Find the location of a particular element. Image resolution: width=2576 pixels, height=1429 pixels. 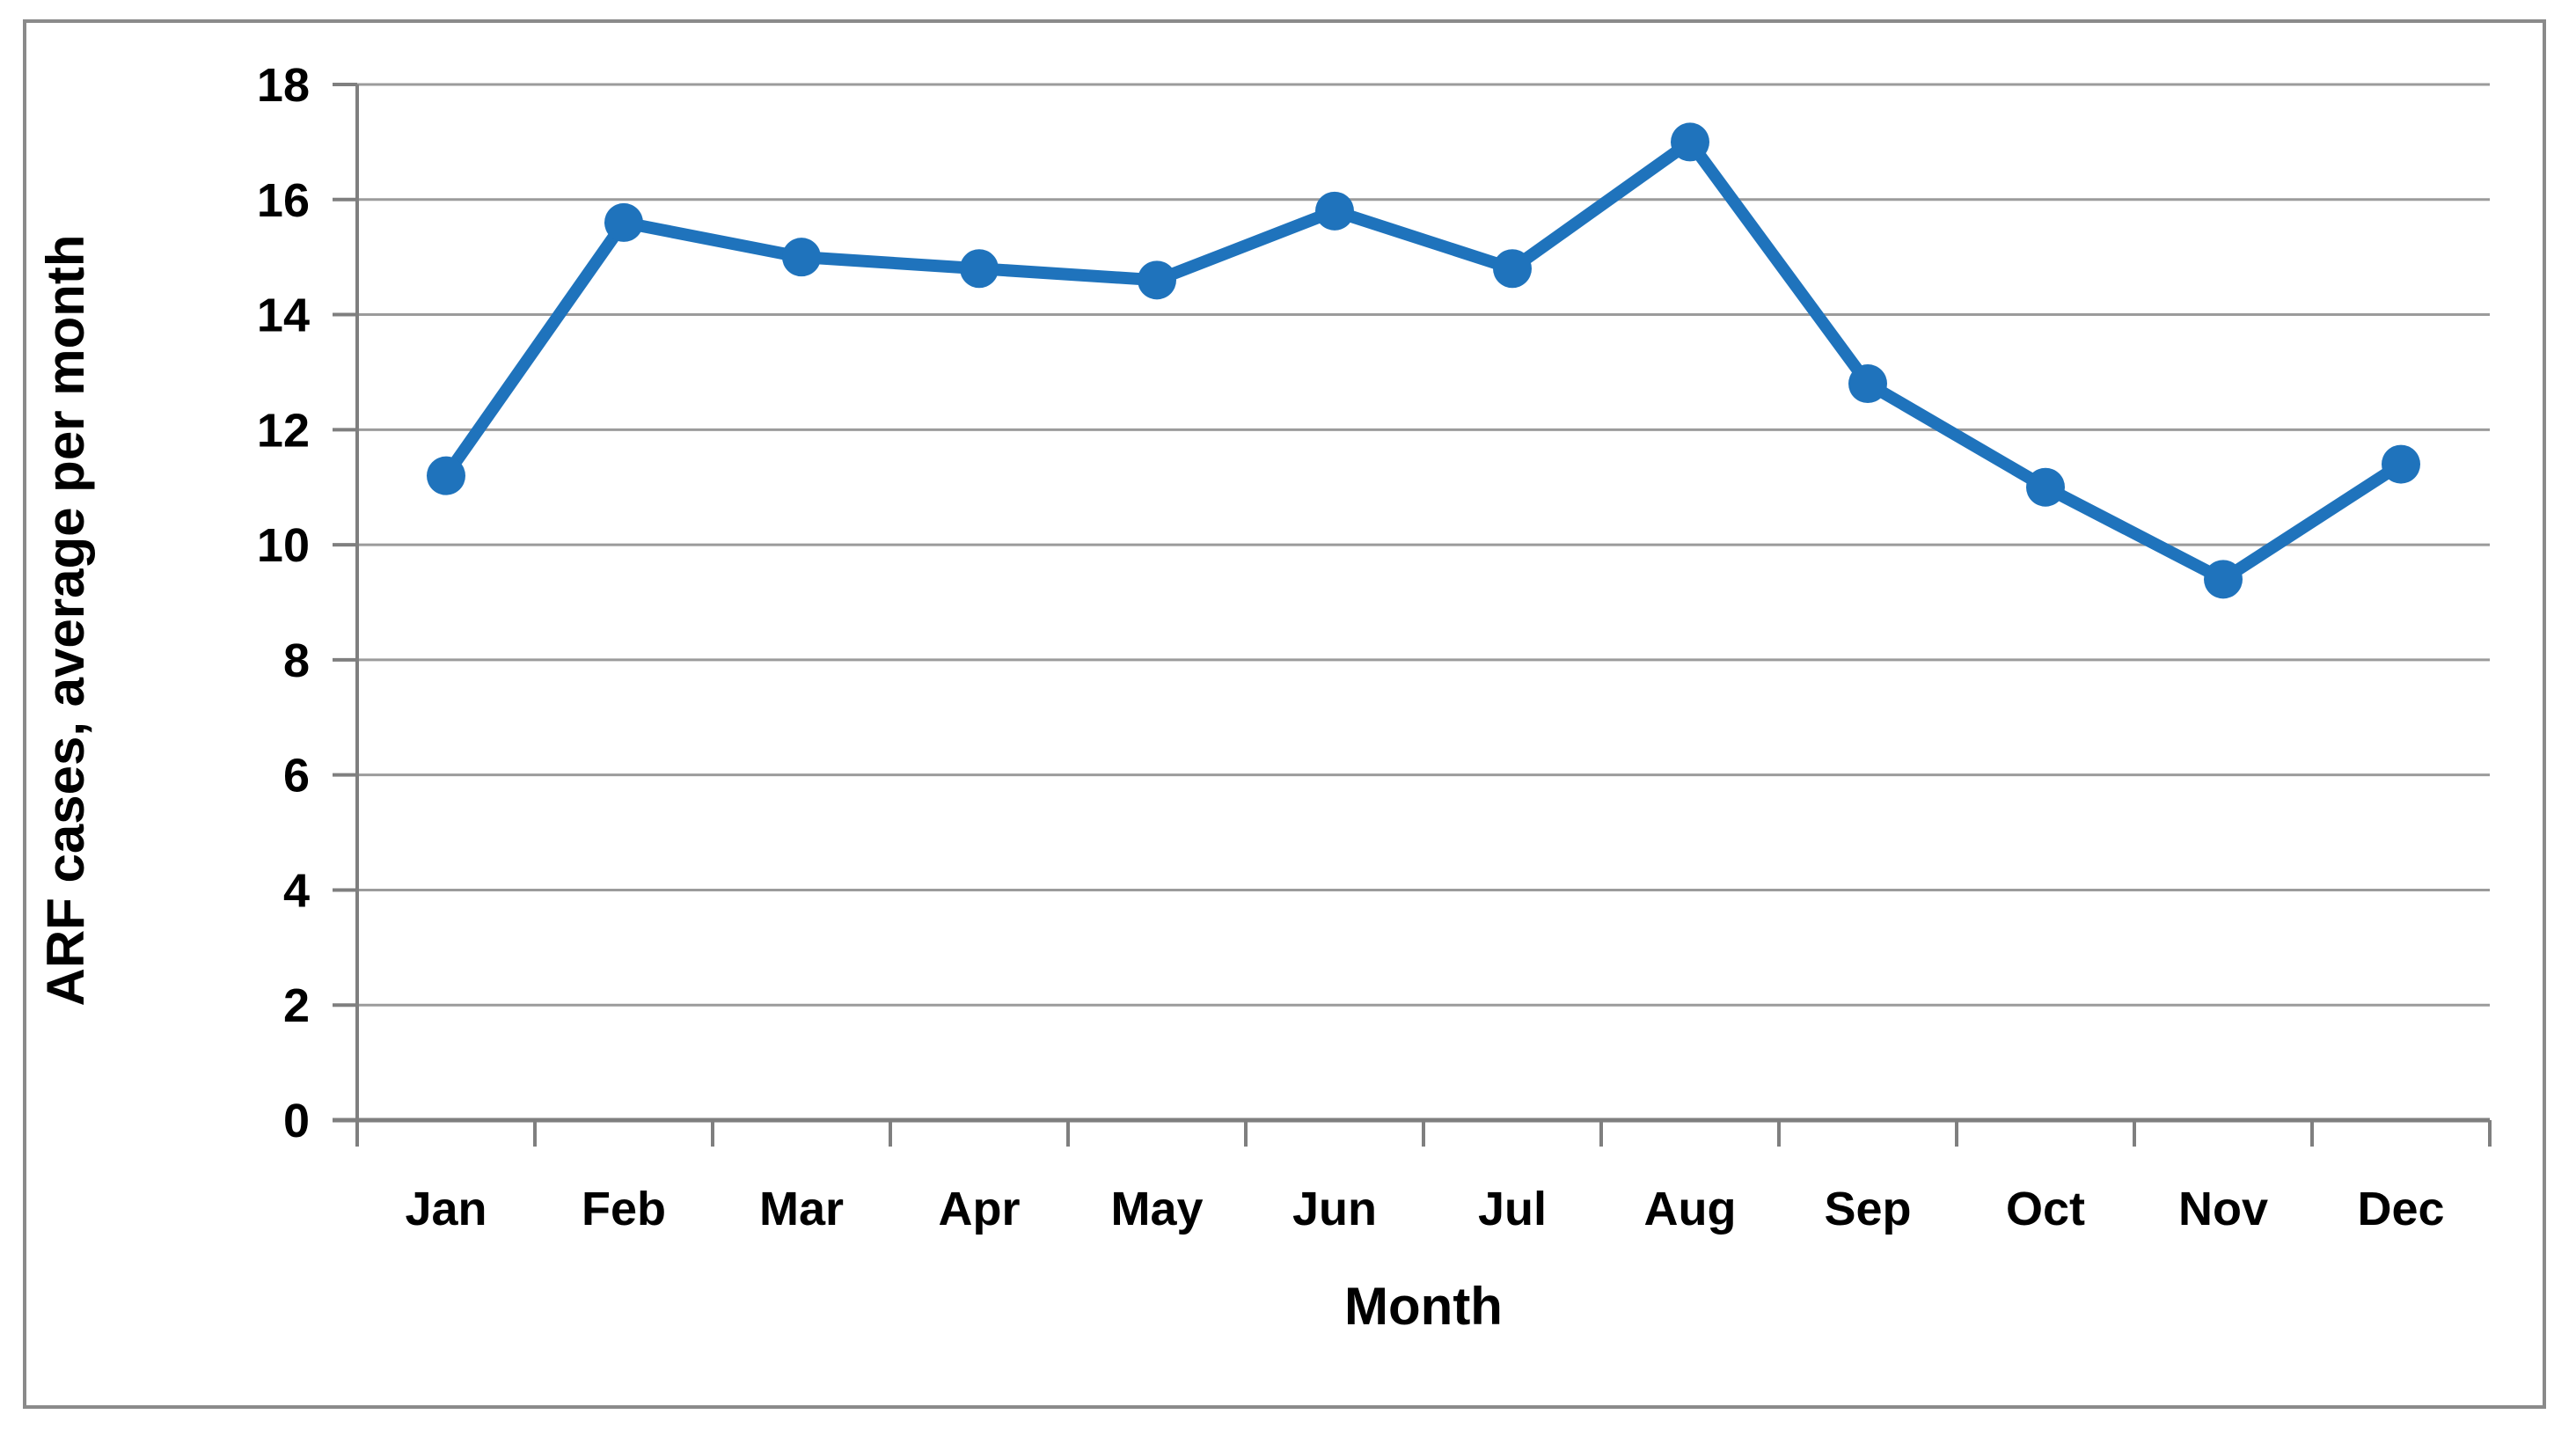

x-tick-label-nov: Nov is located at coordinates (2223, 1209).